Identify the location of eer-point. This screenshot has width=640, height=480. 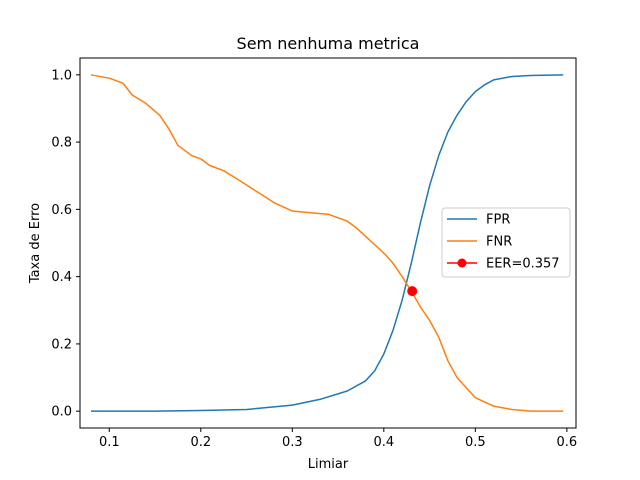
(412, 291).